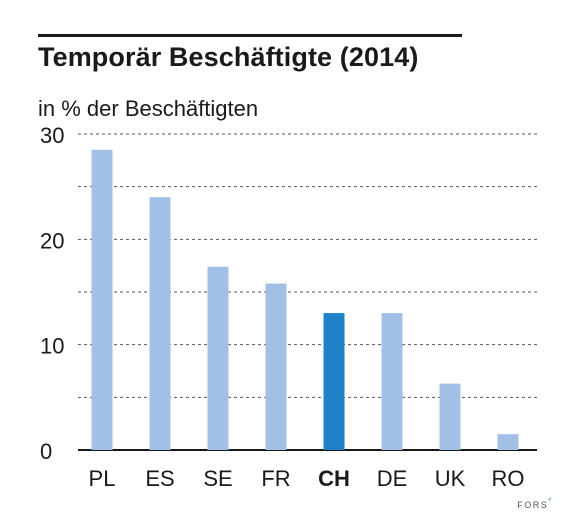  Describe the element at coordinates (508, 442) in the screenshot. I see `bar-ro` at that location.